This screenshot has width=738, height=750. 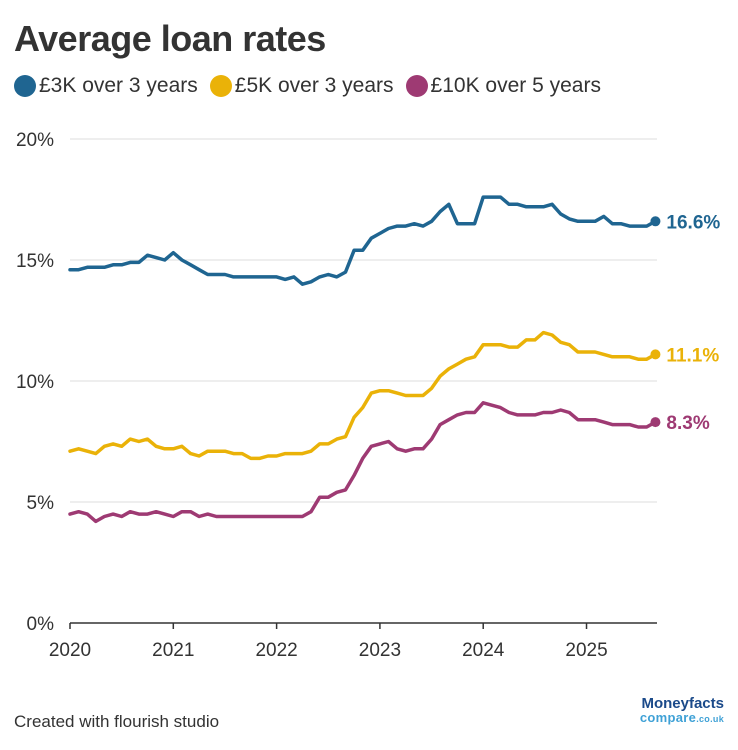 I want to click on series-end-point-3k, so click(x=655, y=221).